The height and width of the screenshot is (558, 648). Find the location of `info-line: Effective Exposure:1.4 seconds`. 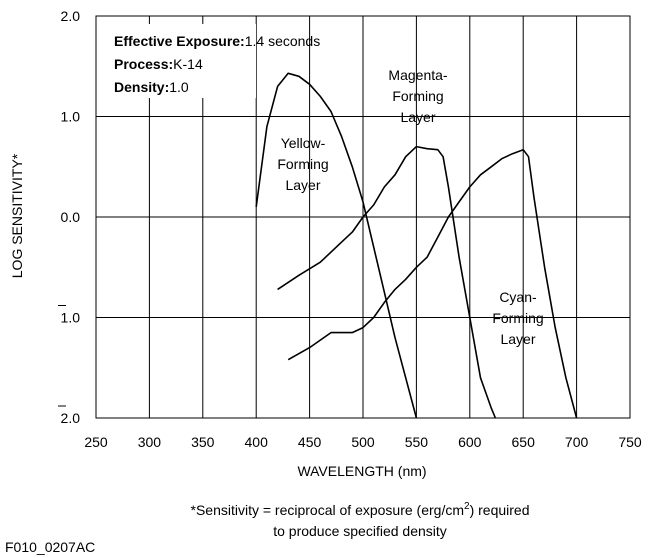

info-line: Effective Exposure:1.4 seconds is located at coordinates (217, 41).